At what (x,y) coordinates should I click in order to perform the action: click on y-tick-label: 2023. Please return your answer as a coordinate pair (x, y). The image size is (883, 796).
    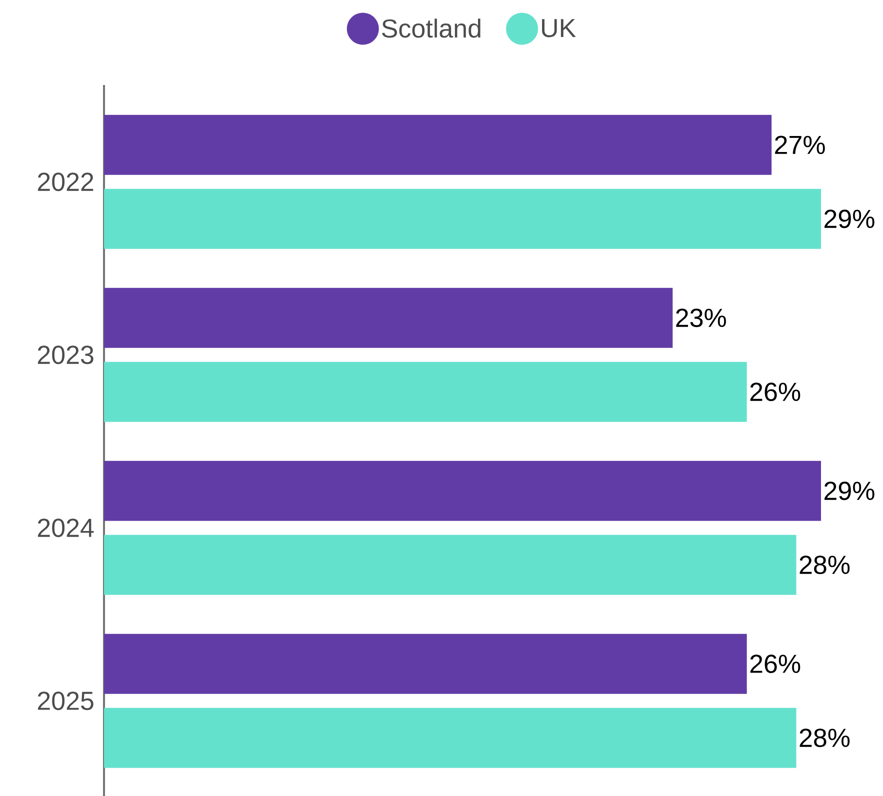
    Looking at the image, I should click on (66, 355).